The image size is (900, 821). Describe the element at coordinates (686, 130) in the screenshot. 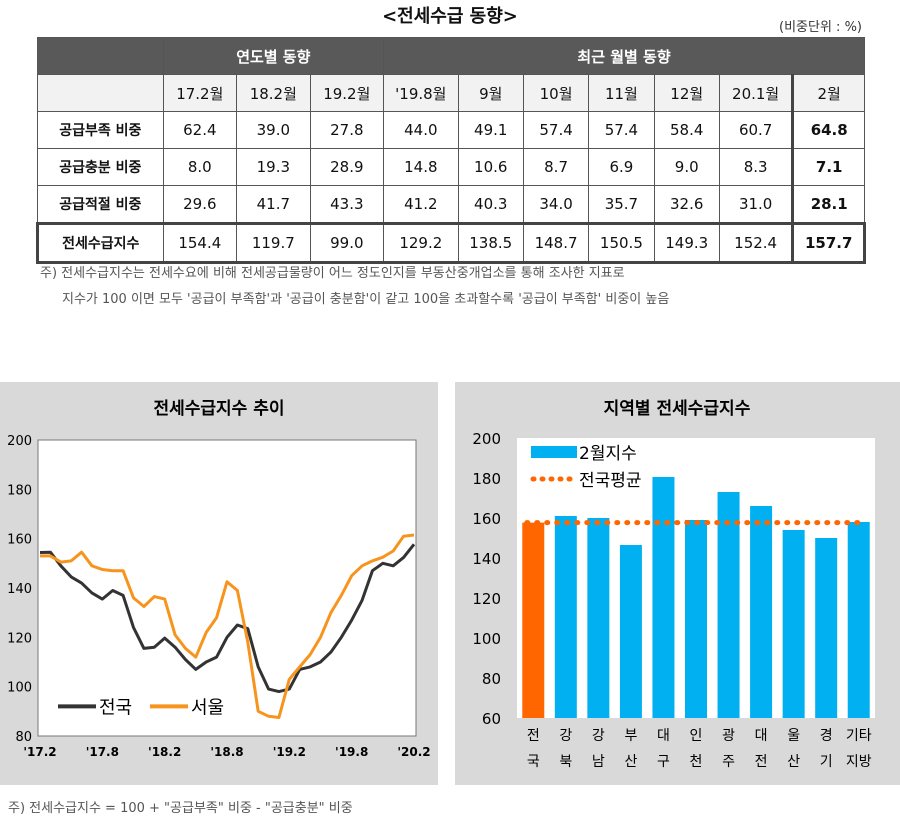

I see `table-cell: 58.4` at that location.